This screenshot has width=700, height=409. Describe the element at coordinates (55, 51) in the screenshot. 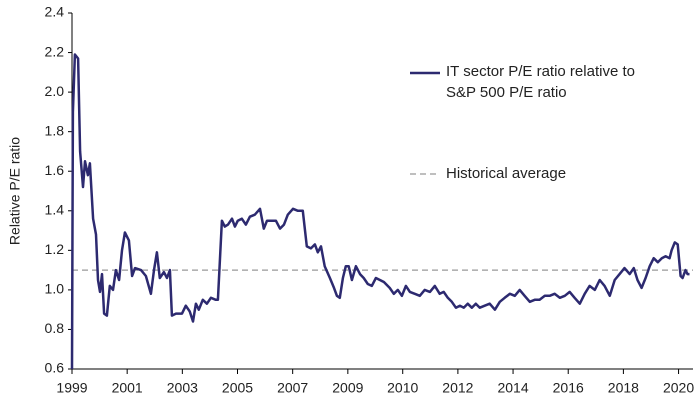

I see `y-tick-label: 2.2` at that location.